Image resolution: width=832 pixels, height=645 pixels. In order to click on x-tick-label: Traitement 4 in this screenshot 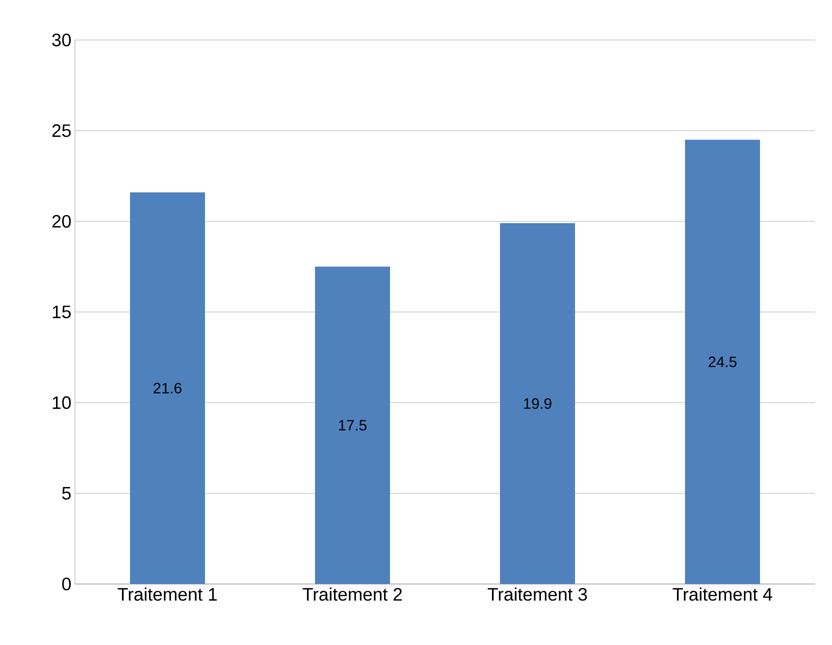, I will do `click(722, 594)`.